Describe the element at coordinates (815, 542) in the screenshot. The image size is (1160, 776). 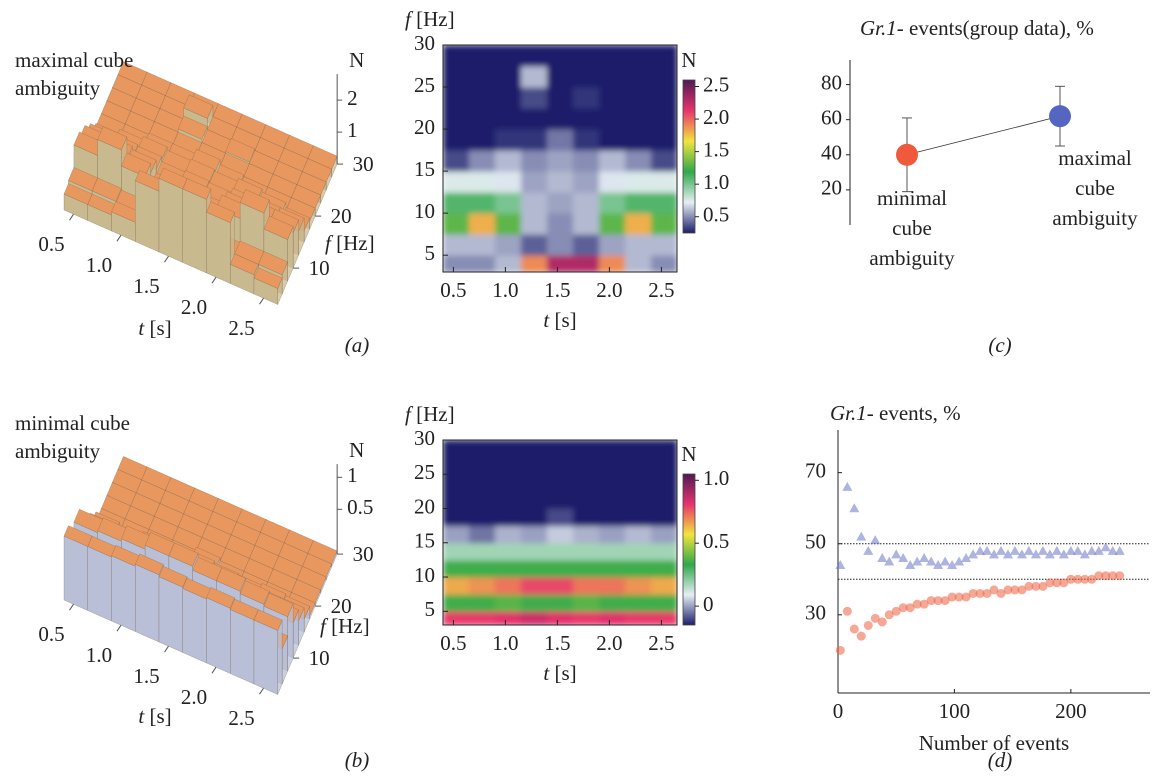
I see `y-tick-label: 50` at that location.